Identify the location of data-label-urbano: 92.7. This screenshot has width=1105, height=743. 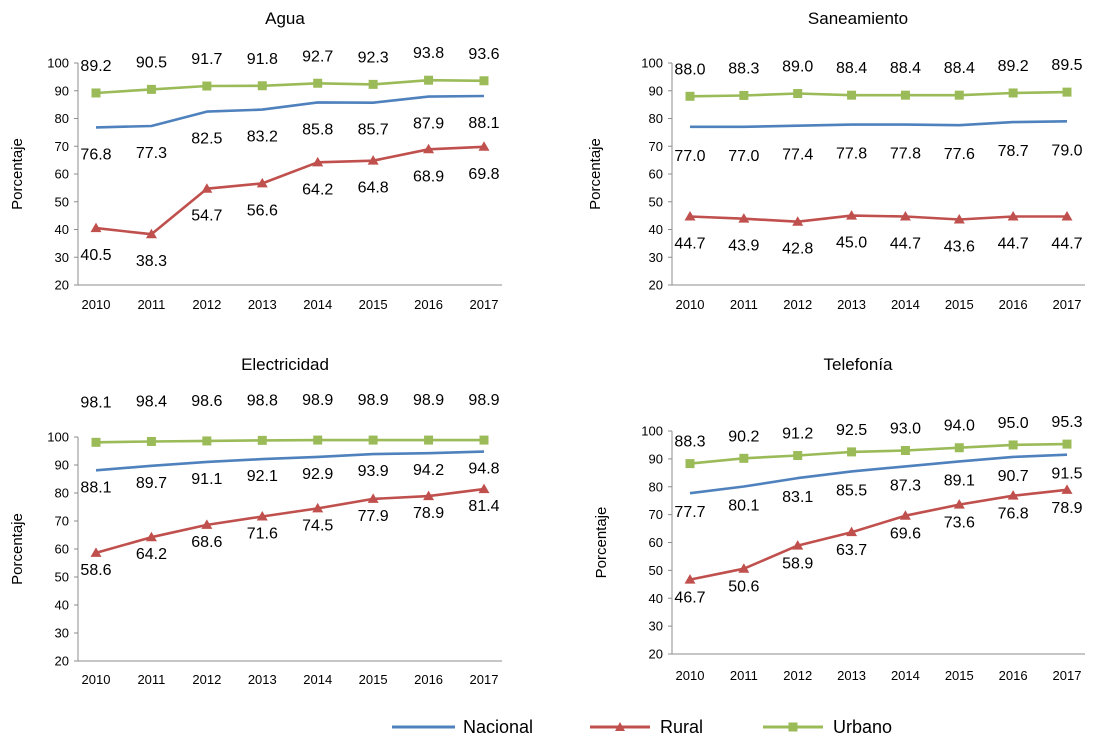
(317, 56).